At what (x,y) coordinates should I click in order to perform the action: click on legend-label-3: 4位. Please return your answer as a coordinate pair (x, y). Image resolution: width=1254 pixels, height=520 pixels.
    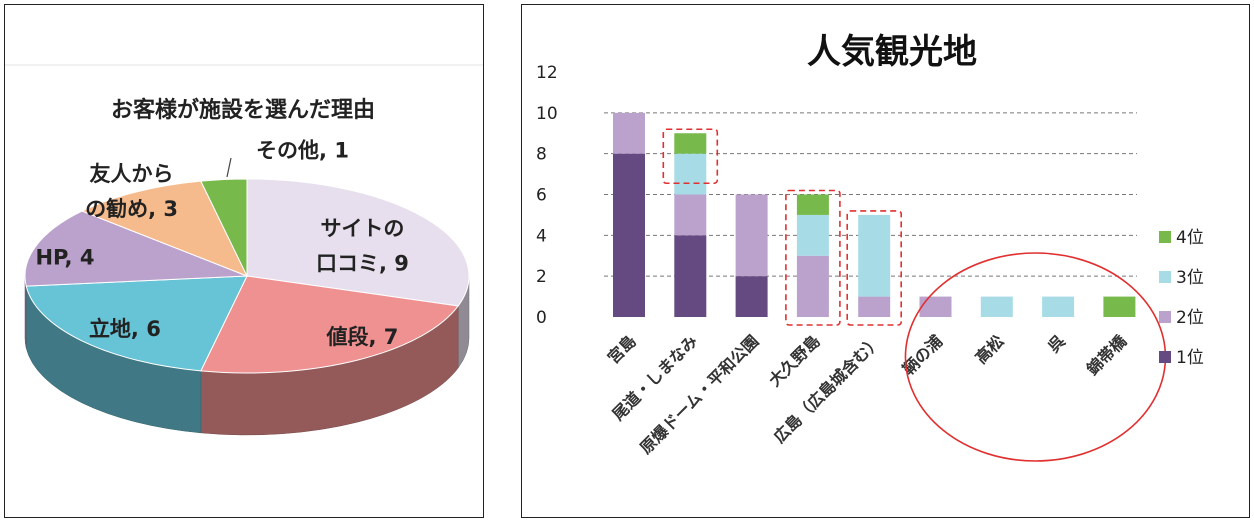
    Looking at the image, I should click on (1190, 238).